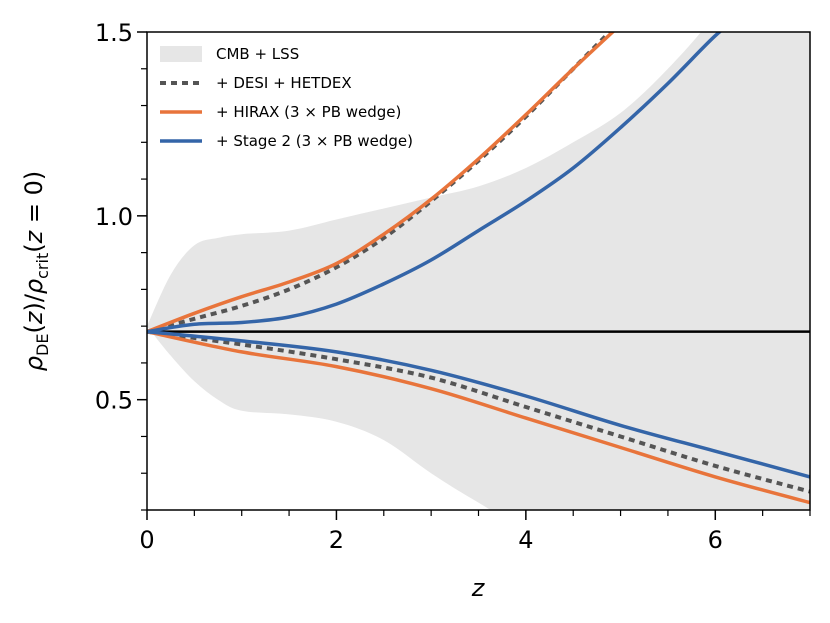 Image resolution: width=830 pixels, height=623 pixels. What do you see at coordinates (715, 540) in the screenshot?
I see `x-tick-label: 6` at bounding box center [715, 540].